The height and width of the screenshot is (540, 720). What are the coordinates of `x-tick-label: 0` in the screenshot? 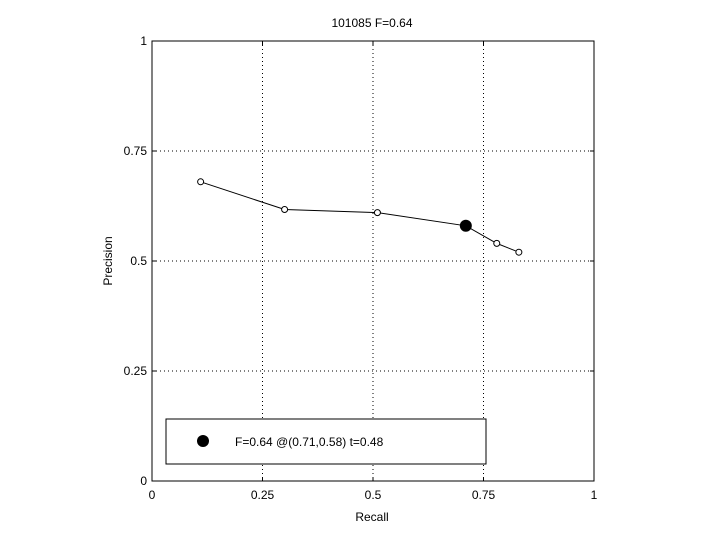 It's located at (152, 495).